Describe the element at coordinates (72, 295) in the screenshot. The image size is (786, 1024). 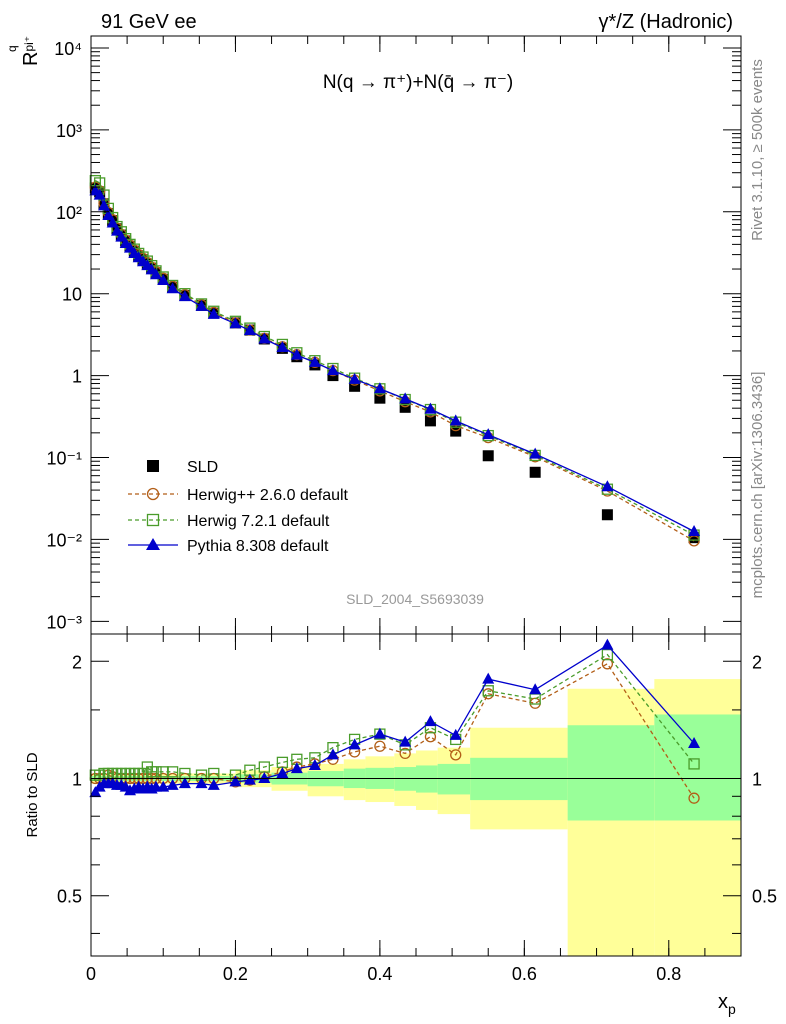
I see `y-tick-label-4: 10` at that location.